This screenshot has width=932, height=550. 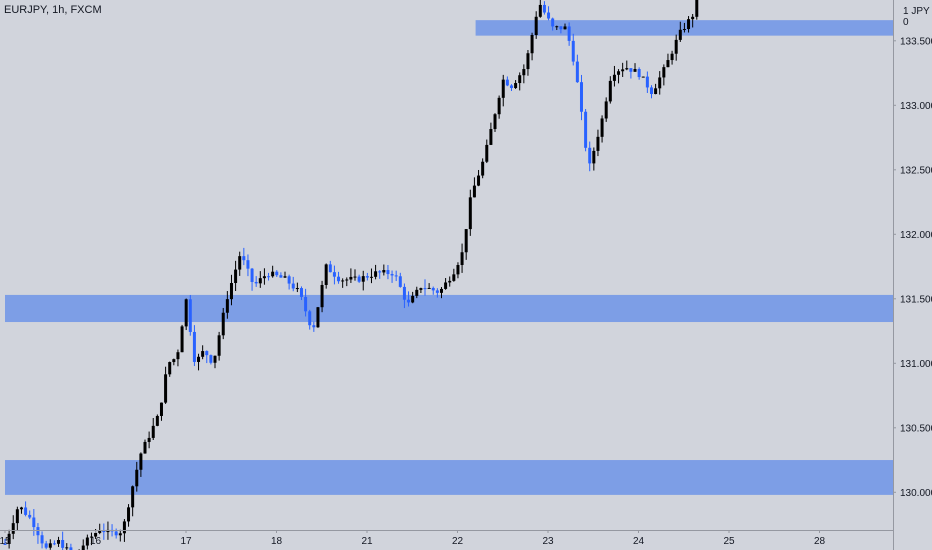 What do you see at coordinates (53, 10) in the screenshot?
I see `symbol-title: EURJPY, 1h, FXCM` at bounding box center [53, 10].